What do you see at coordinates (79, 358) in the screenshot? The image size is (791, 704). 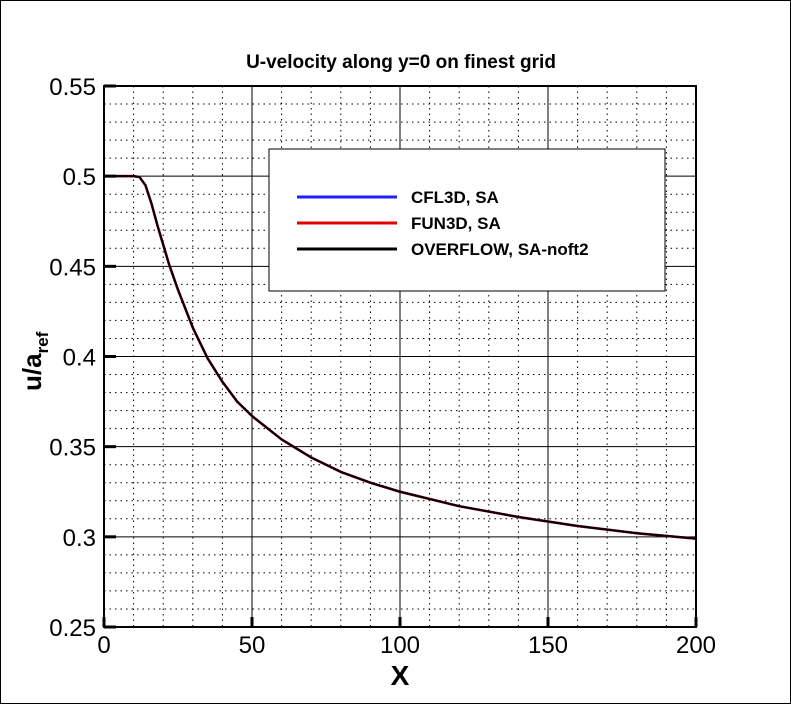 I see `y-tick-label: 0.4` at bounding box center [79, 358].